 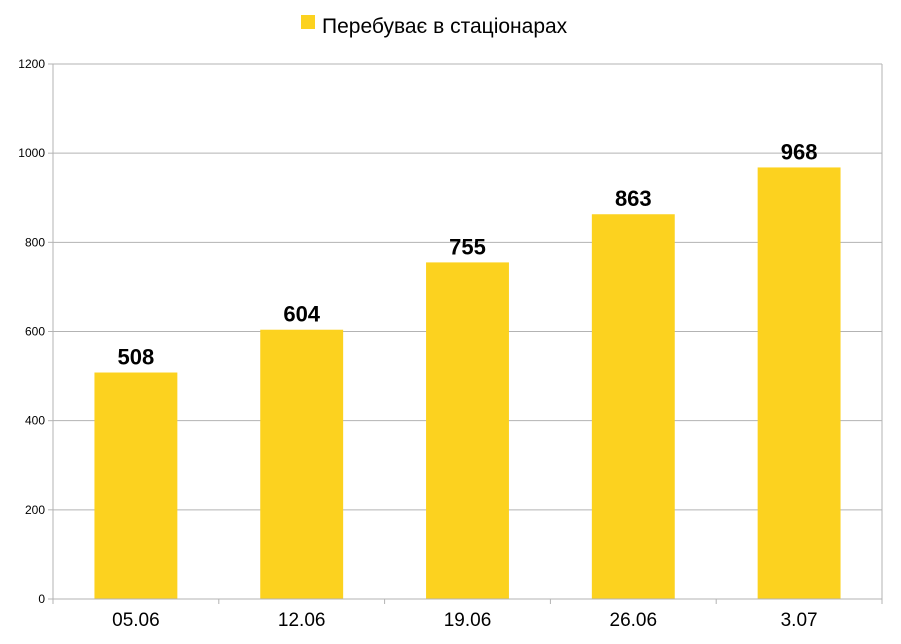 What do you see at coordinates (467, 246) in the screenshot?
I see `data-label: 755` at bounding box center [467, 246].